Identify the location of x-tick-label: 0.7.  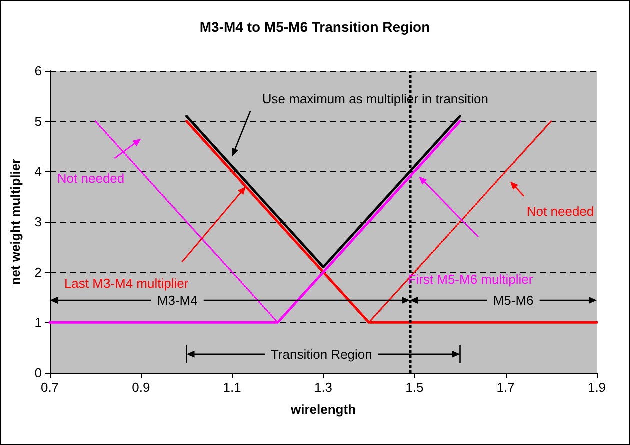
(50, 387).